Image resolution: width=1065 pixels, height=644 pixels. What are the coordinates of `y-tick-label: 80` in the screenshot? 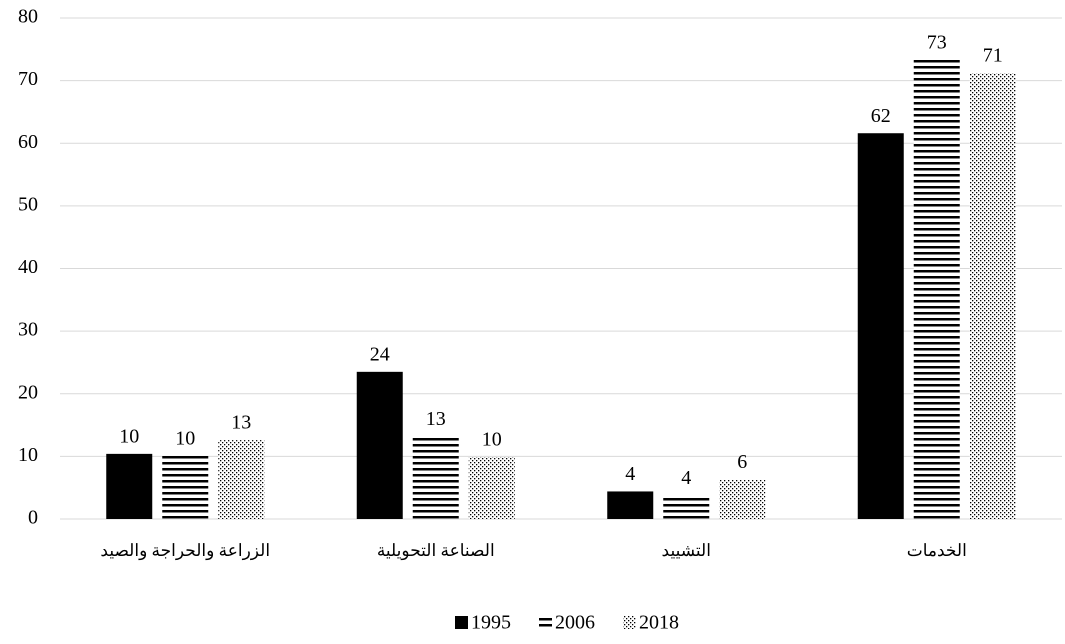 It's located at (28, 17).